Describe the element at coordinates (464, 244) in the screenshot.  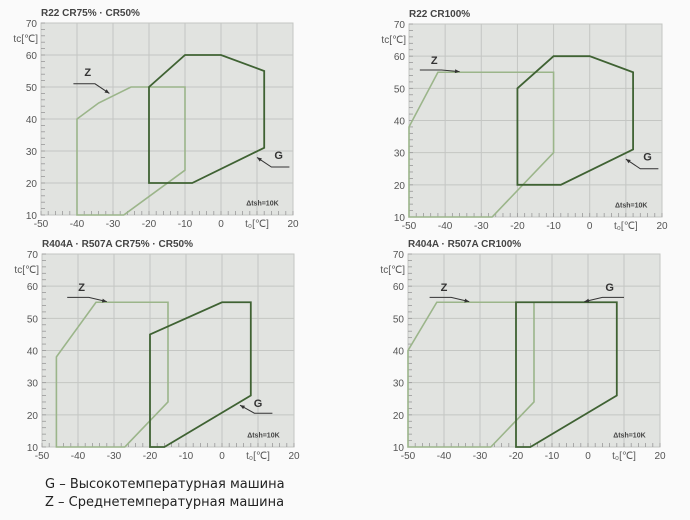
I see `chart-title: R404A · R507A CR100%` at that location.